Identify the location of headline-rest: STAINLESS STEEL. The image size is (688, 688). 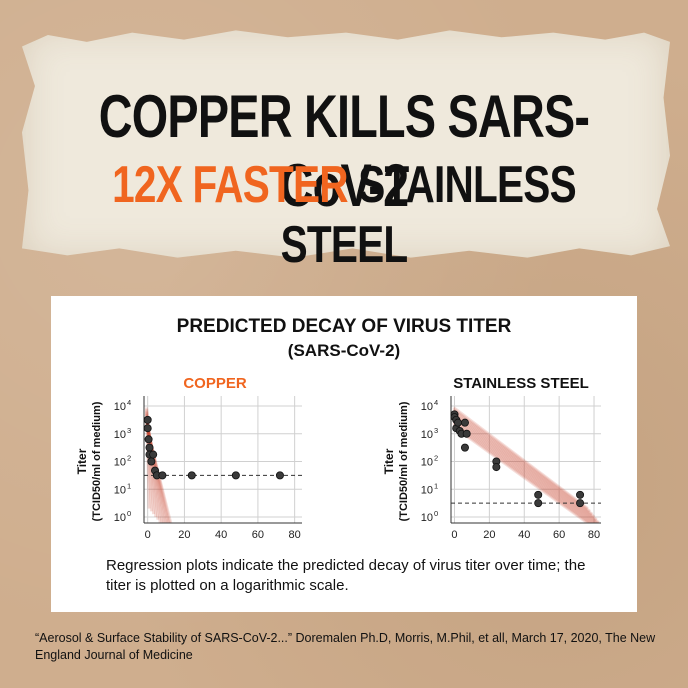
(428, 215).